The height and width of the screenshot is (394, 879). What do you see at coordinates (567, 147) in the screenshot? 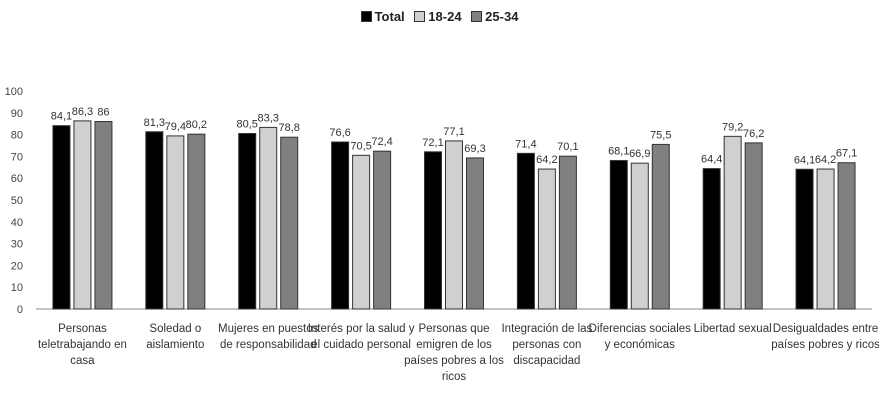
I see `data-label: 70,1` at bounding box center [567, 147].